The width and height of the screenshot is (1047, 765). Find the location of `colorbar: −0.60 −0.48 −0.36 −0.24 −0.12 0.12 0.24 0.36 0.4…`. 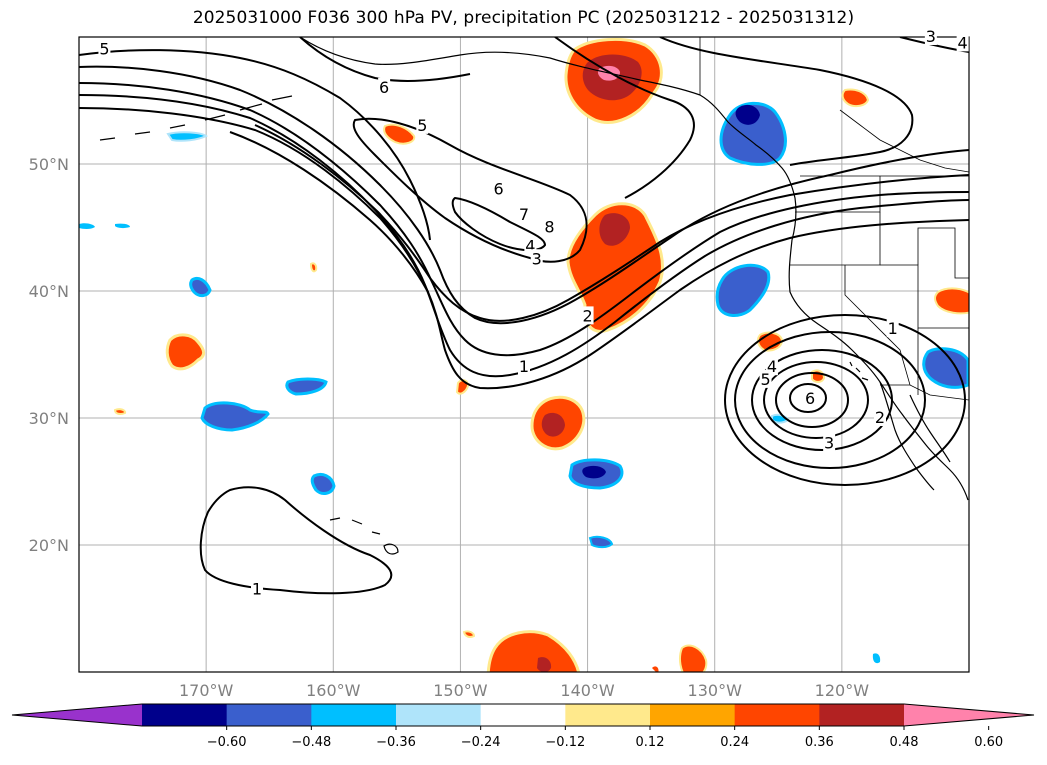

colorbar: −0.60 −0.48 −0.36 −0.24 −0.12 0.12 0.24 0.36 0.4… is located at coordinates (523, 726).